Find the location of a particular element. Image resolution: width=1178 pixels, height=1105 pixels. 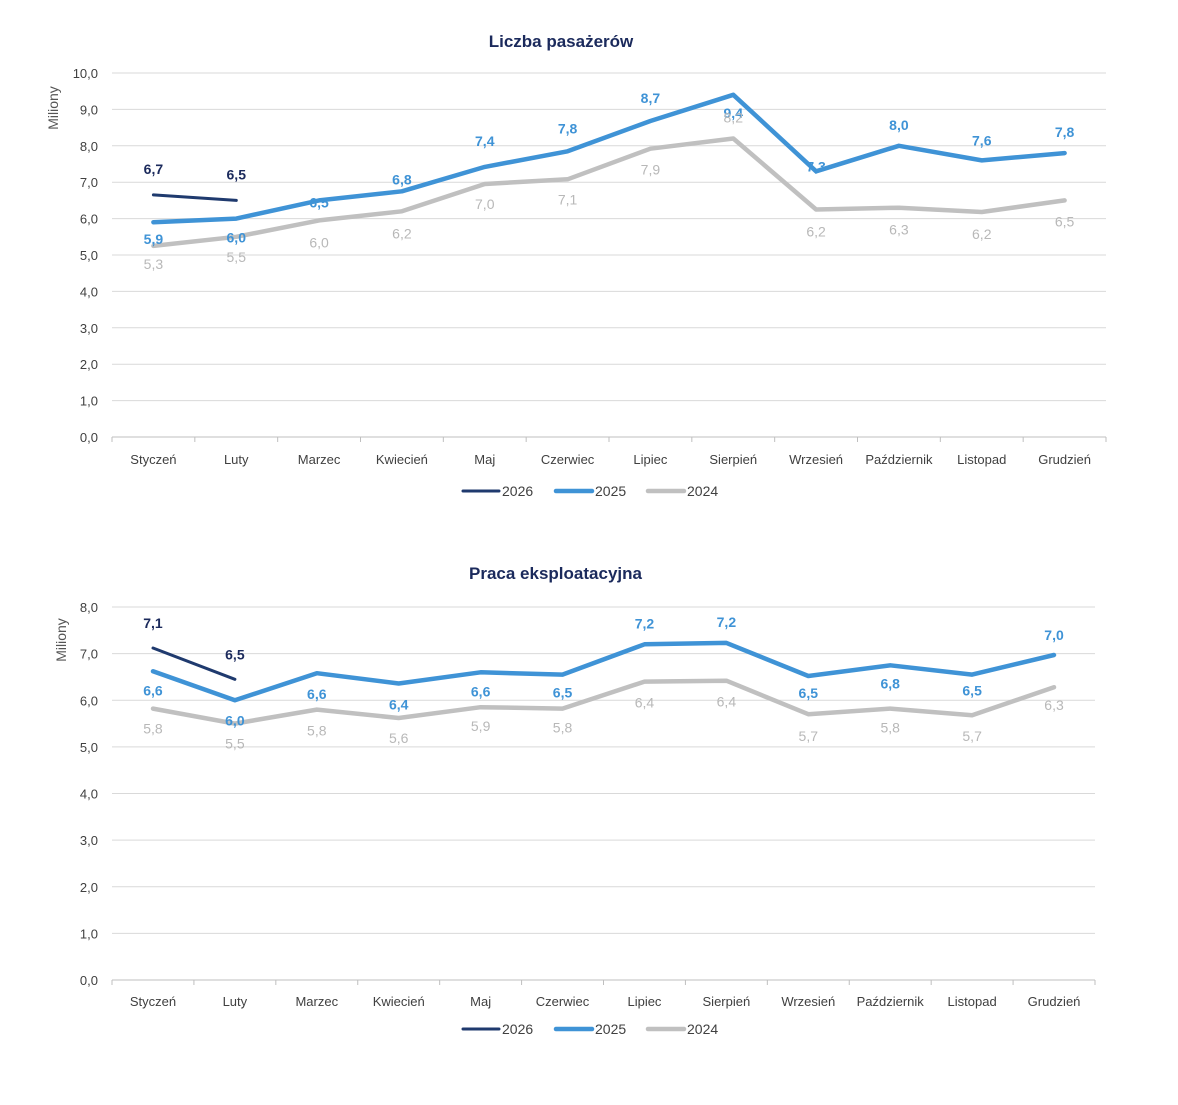

chart2-y-tick-label: 2,0 is located at coordinates (89, 887).